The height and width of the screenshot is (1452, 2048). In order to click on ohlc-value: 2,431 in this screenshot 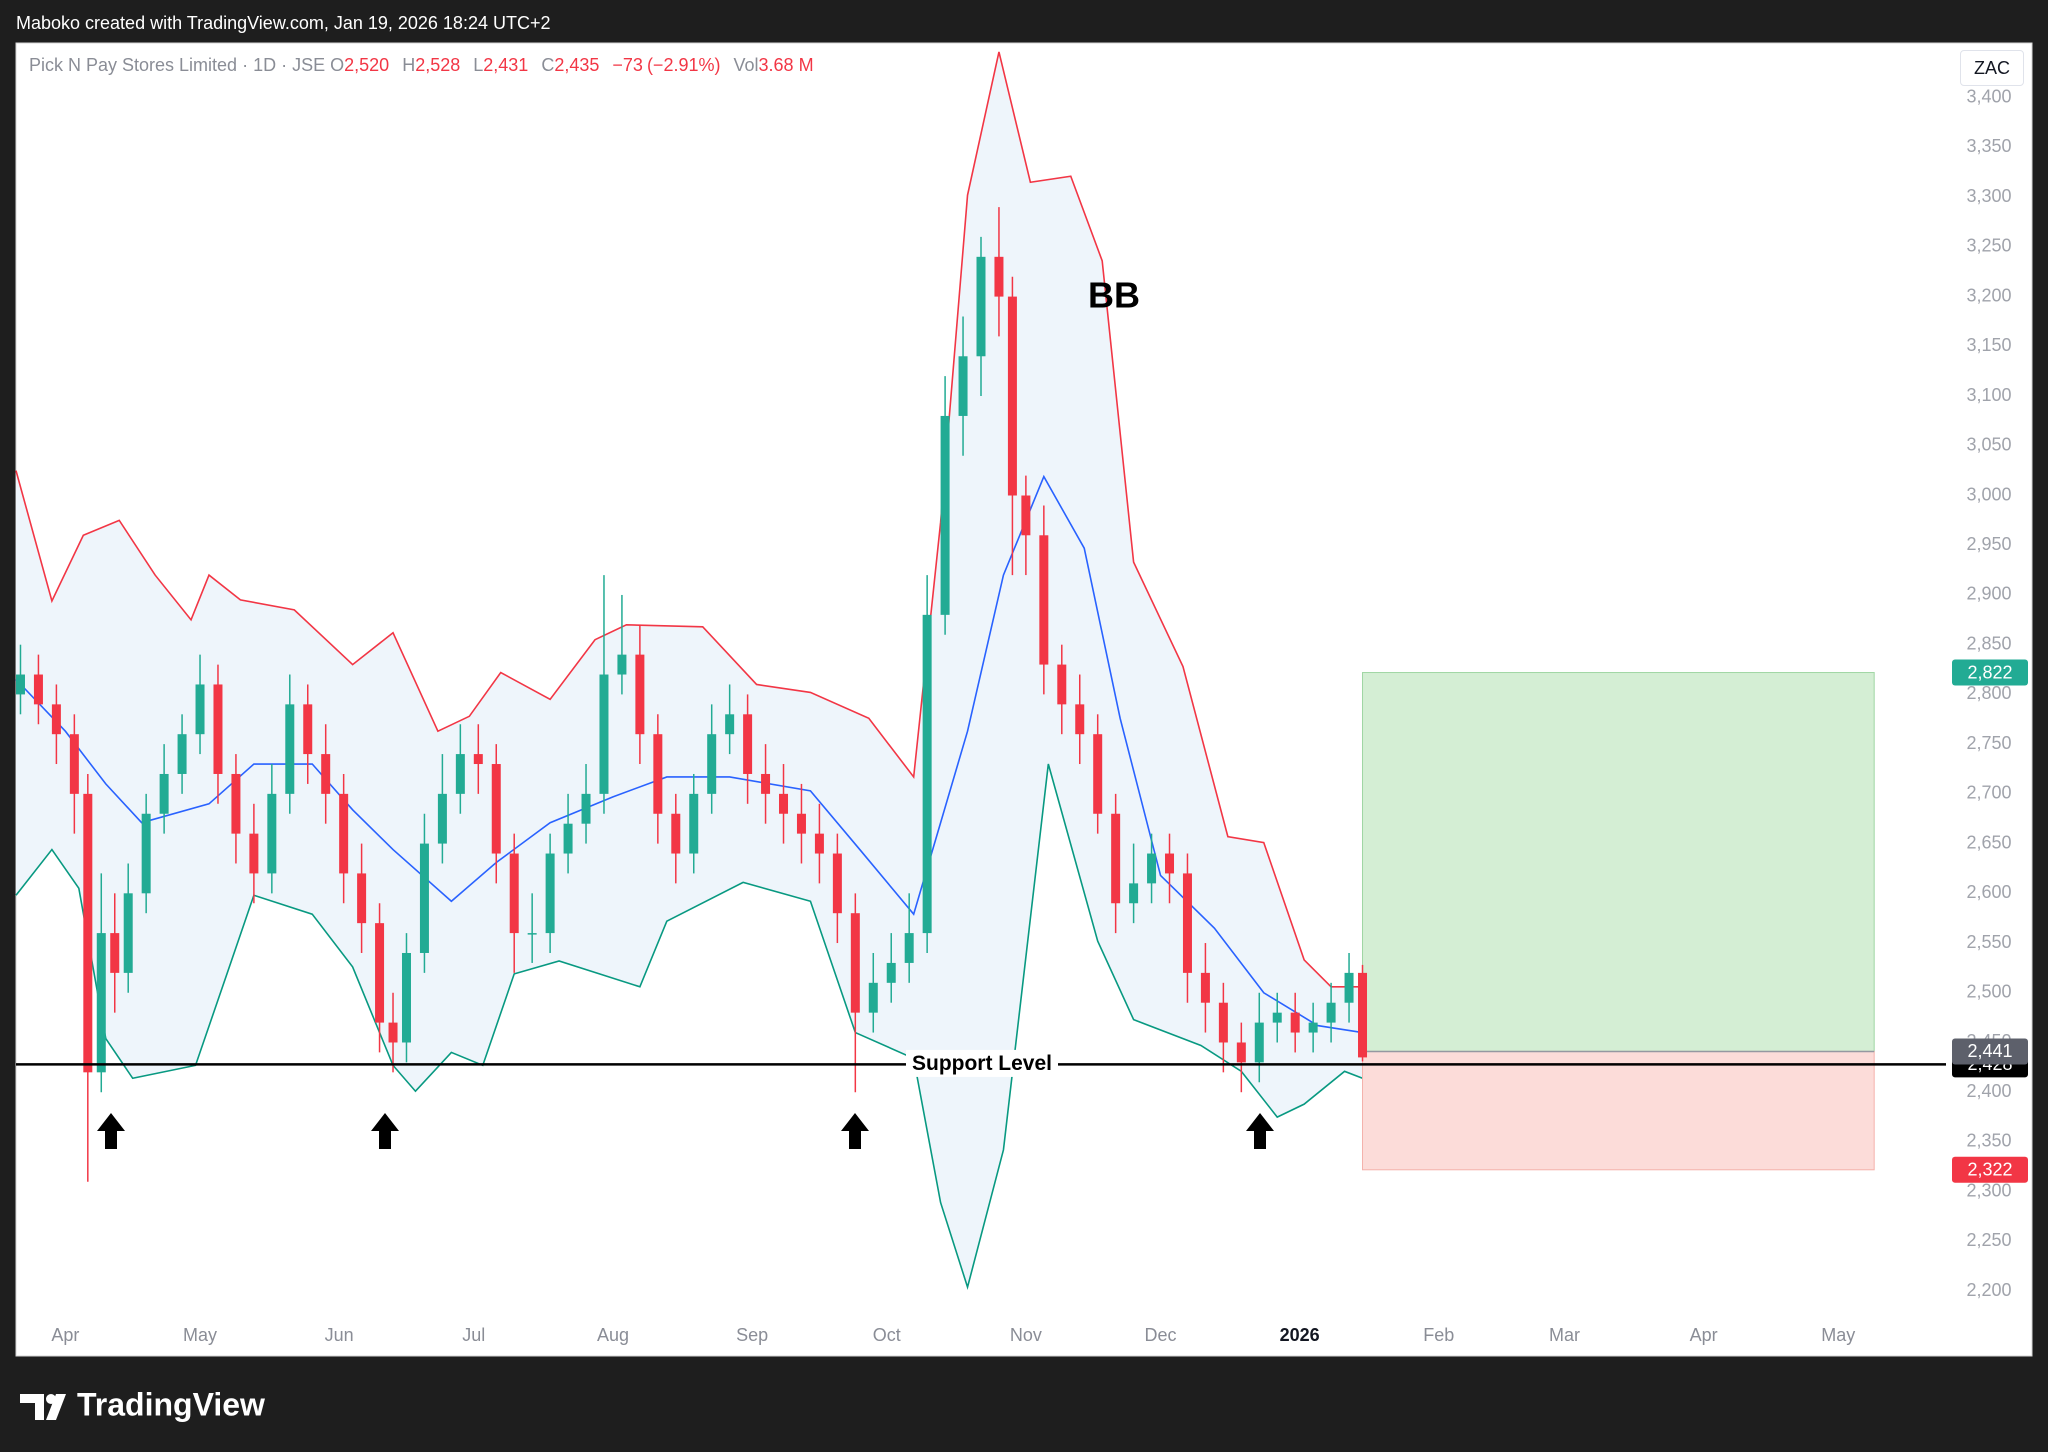, I will do `click(506, 65)`.